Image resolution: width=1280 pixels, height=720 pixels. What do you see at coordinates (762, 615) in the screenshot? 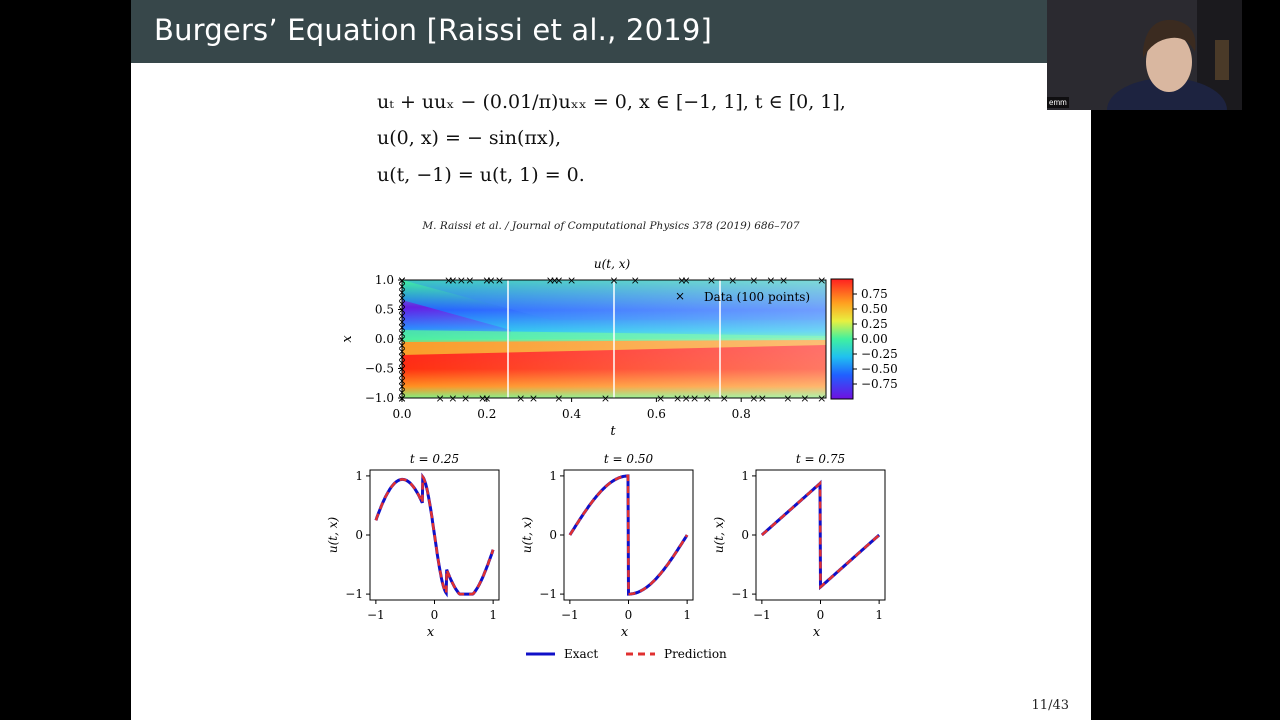
I see `subplot-3-x-tick-label-0: −1` at bounding box center [762, 615].